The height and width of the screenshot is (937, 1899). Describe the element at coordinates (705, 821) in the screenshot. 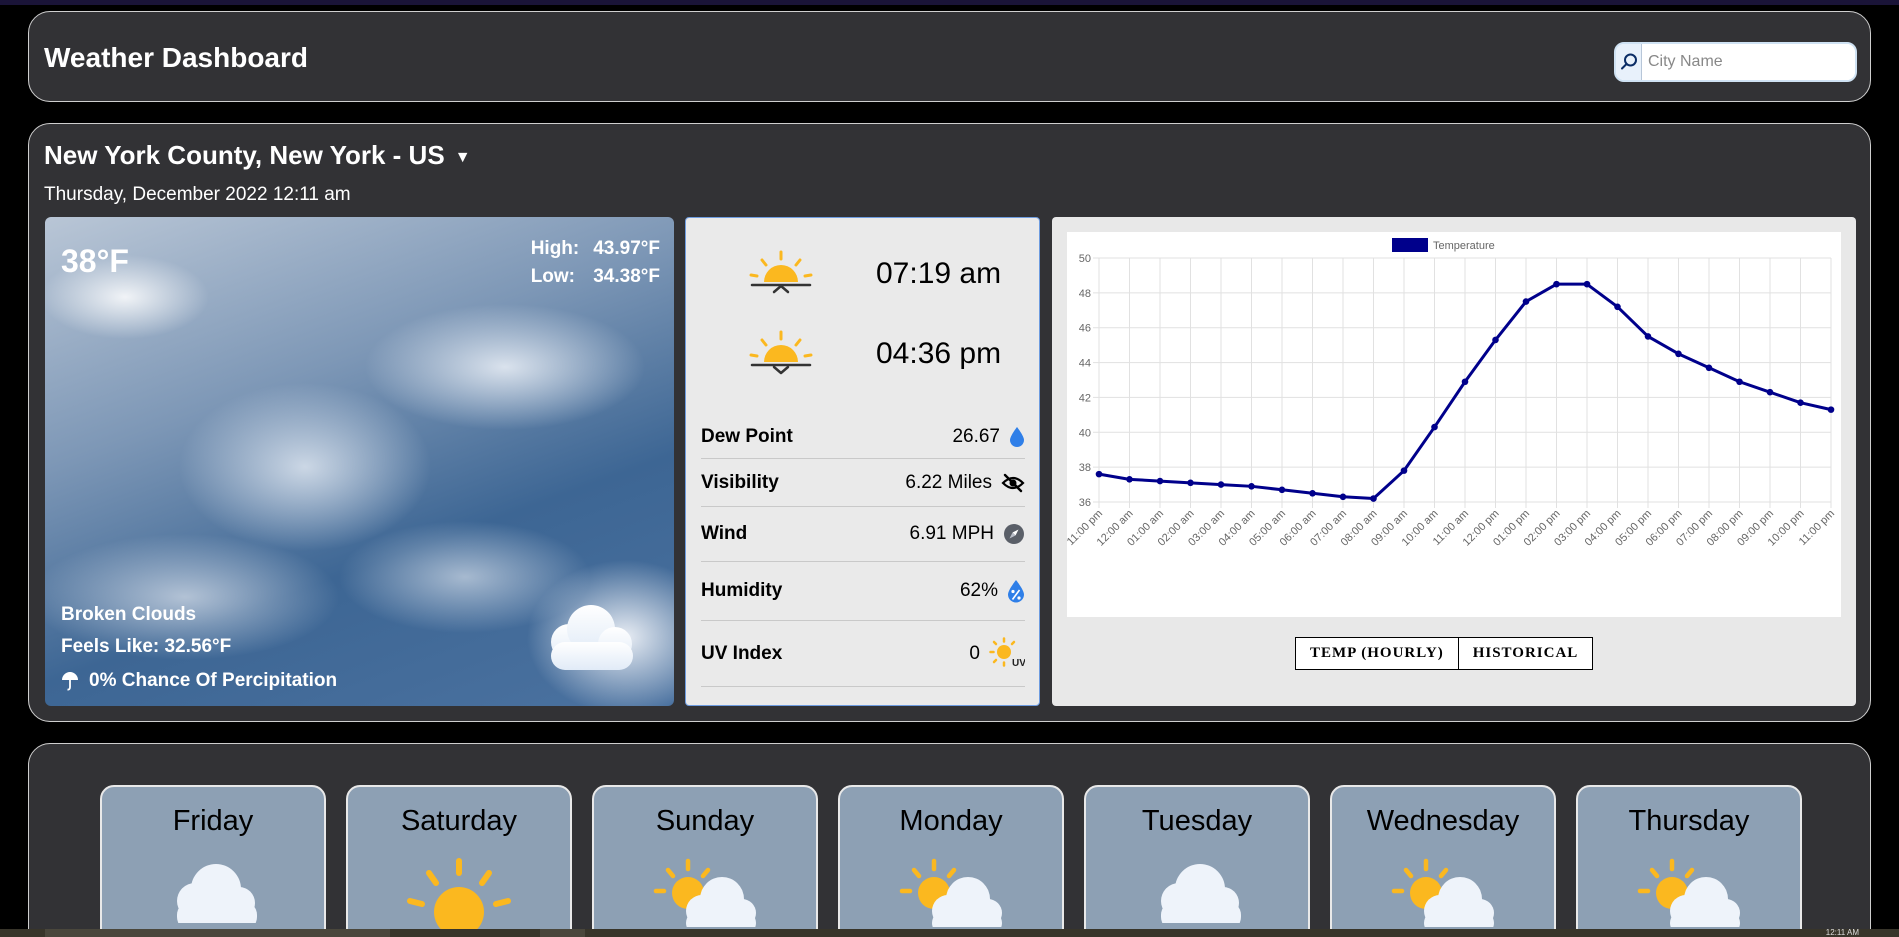

I see `forecast-day: Sunday` at that location.